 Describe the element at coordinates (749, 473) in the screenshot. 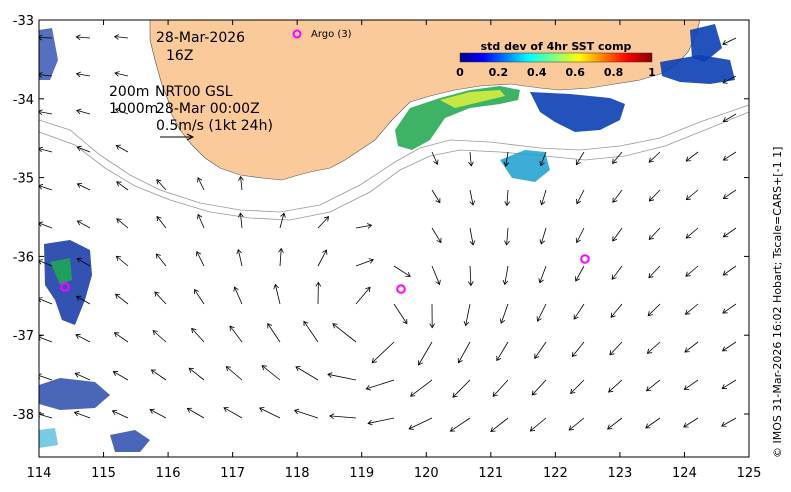

I see `x-tick-label: 125` at that location.